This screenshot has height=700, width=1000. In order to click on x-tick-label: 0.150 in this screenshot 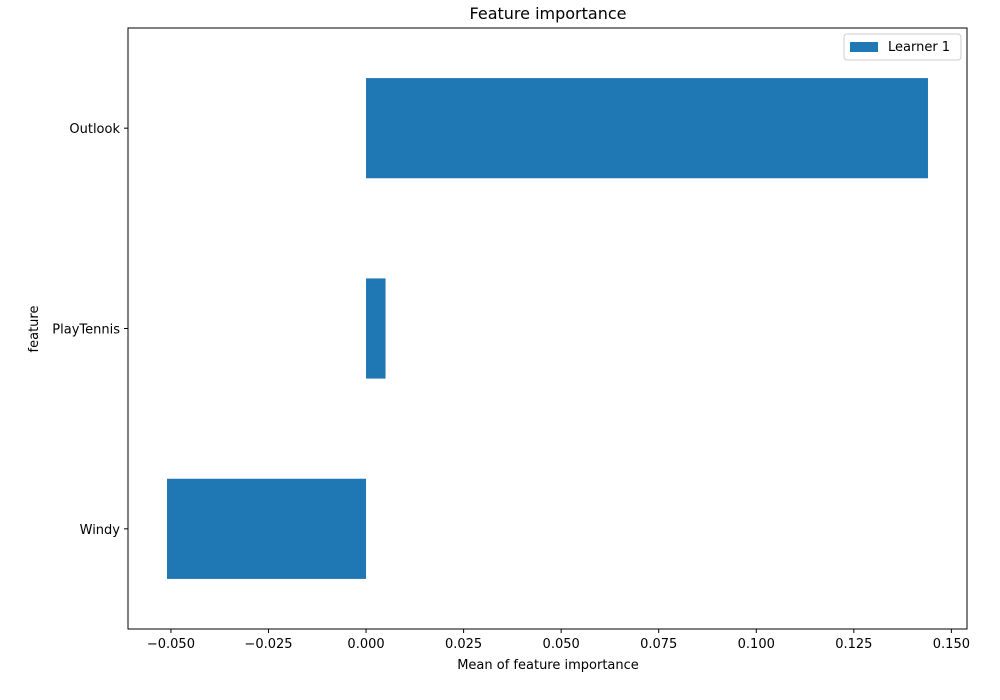, I will do `click(951, 644)`.